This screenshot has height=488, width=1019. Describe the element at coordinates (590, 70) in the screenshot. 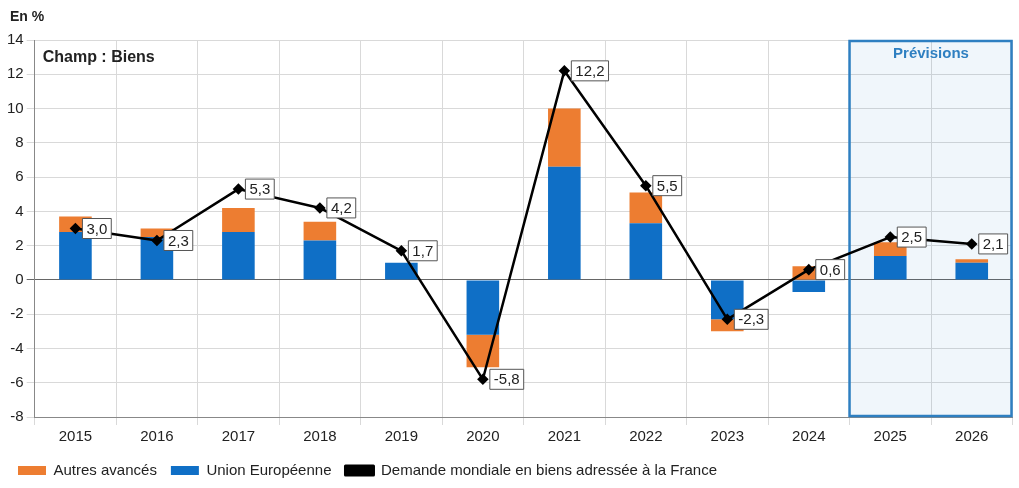

I see `data-label: 12,2` at that location.